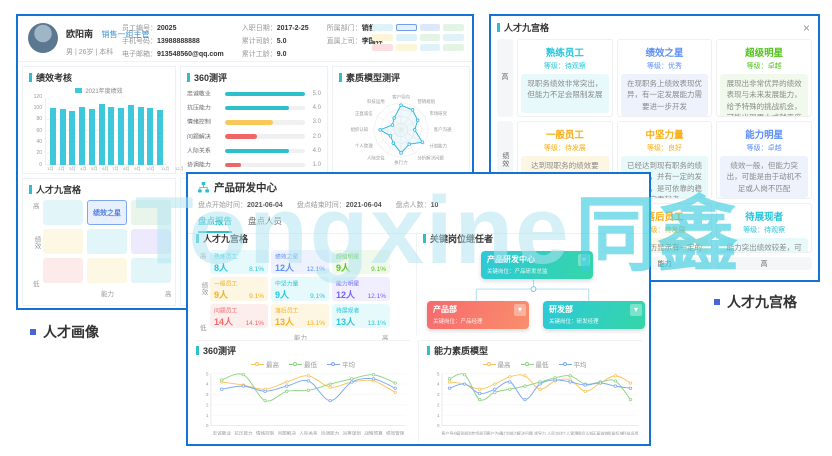 Image resolution: width=832 pixels, height=456 pixels. Describe the element at coordinates (107, 212) in the screenshot. I see `nine-grid-cell: 绩效之星` at that location.